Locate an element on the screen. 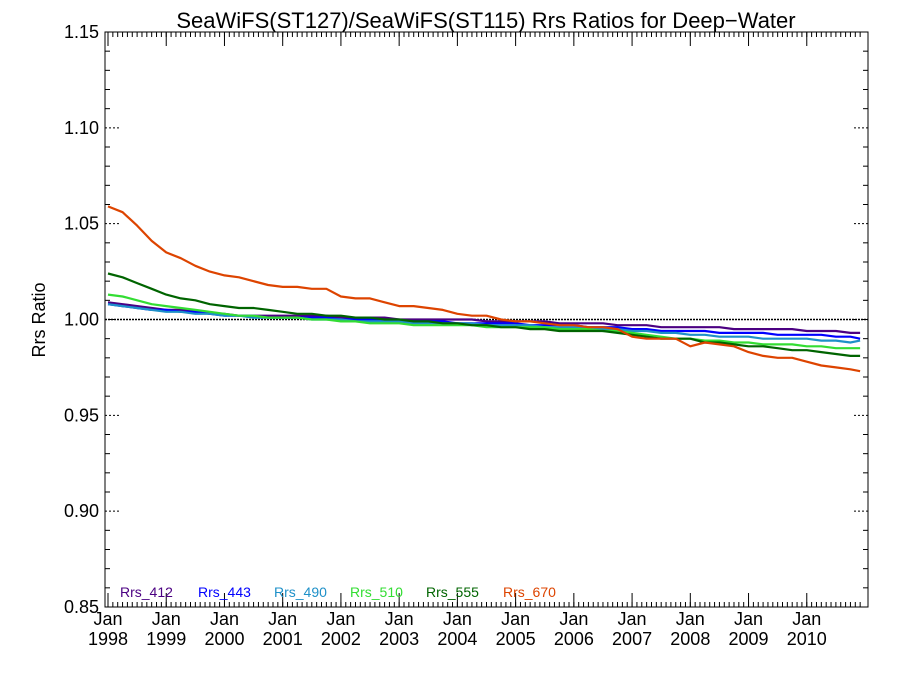 This screenshot has width=900, height=675. y-tick-label: 1.00 is located at coordinates (81, 320).